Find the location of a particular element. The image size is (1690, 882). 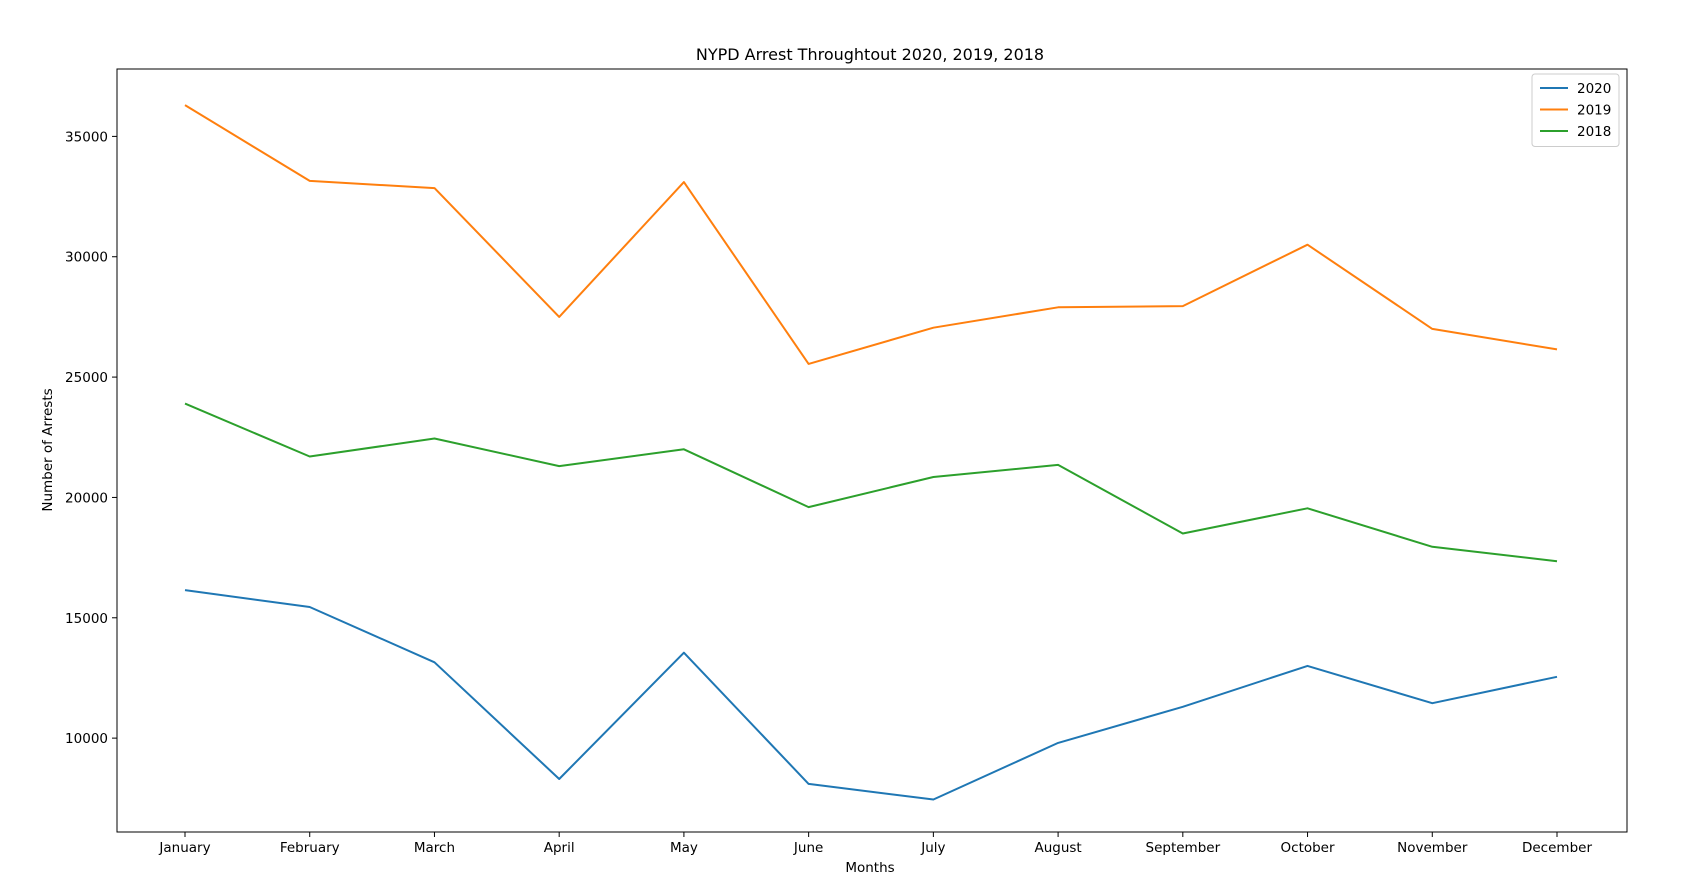

x-tick-label: May is located at coordinates (684, 848).